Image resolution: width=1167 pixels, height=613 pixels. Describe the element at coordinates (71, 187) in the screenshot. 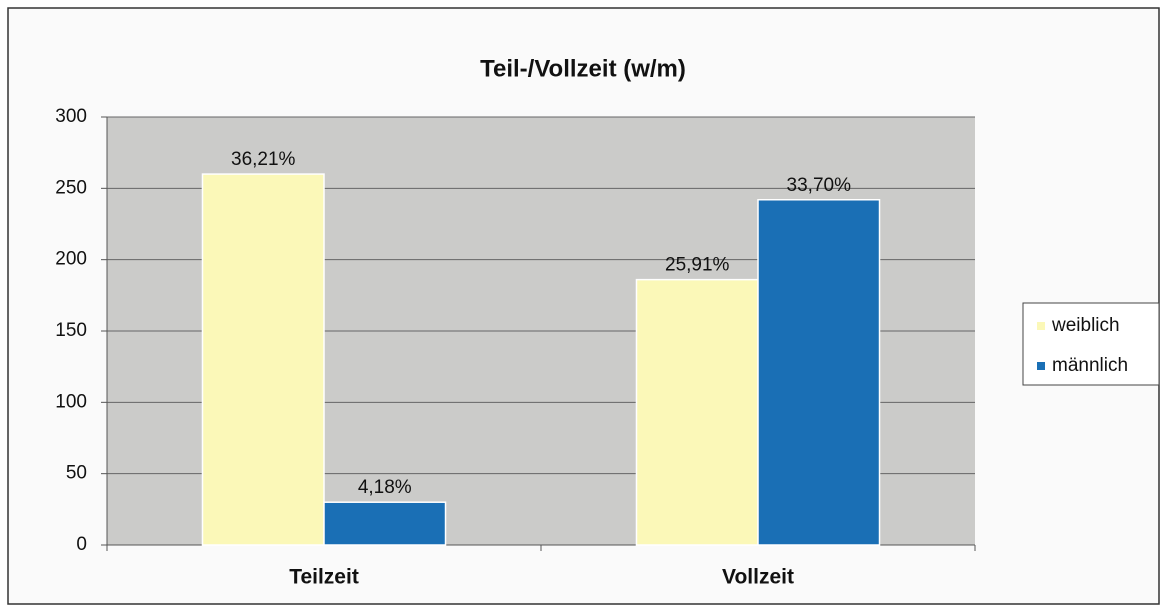

I see `y-tick-label: 250` at that location.